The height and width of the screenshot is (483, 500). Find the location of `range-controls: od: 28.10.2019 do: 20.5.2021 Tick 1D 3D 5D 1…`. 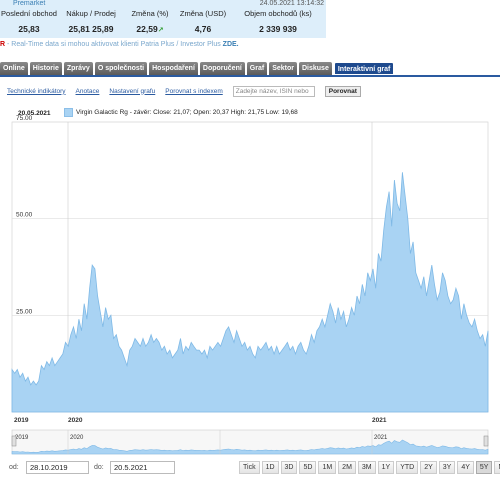

range-controls: od: 28.10.2019 do: 20.5.2021 Tick 1D 3D 5D 1… is located at coordinates (250, 468).